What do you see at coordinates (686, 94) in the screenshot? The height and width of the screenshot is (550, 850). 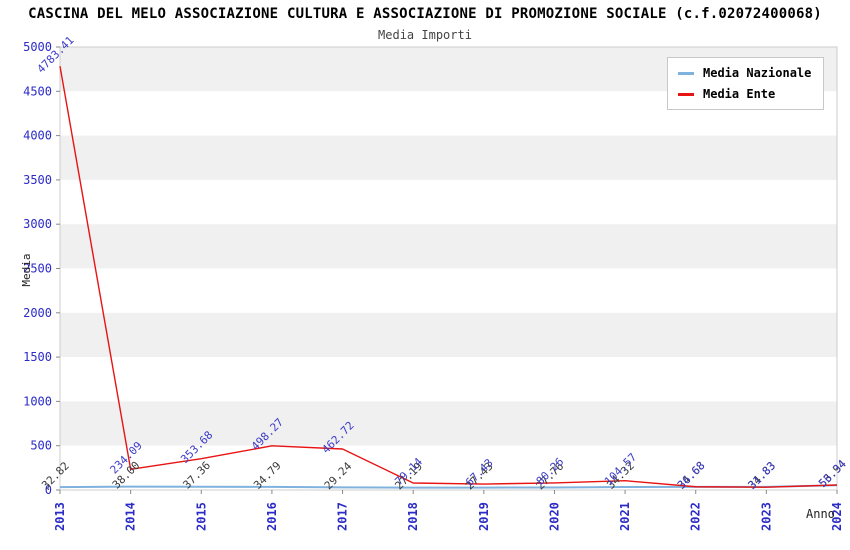 I see `media-ente-line-swatch` at bounding box center [686, 94].